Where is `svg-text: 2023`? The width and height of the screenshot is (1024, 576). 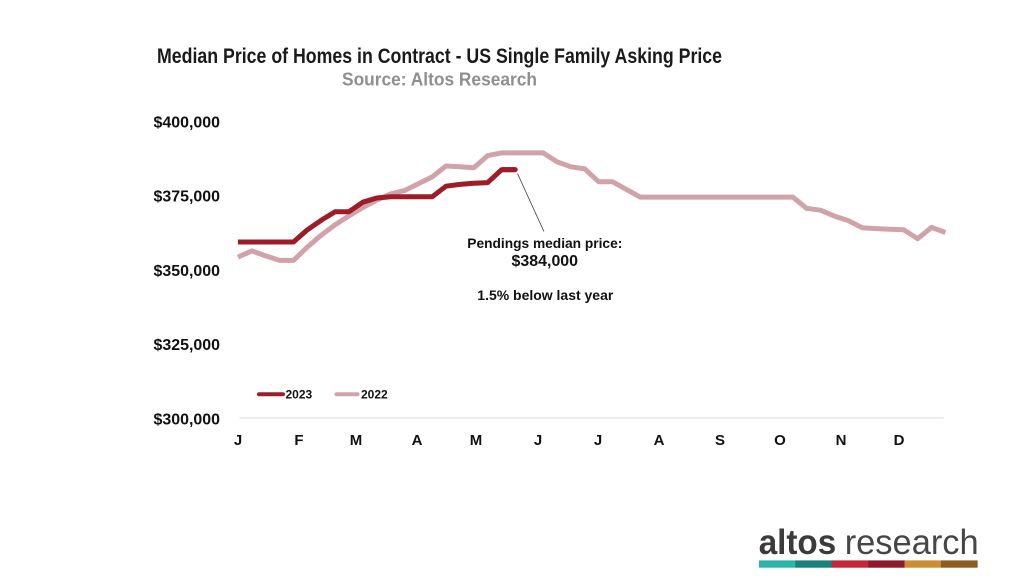
svg-text: 2023 is located at coordinates (299, 395).